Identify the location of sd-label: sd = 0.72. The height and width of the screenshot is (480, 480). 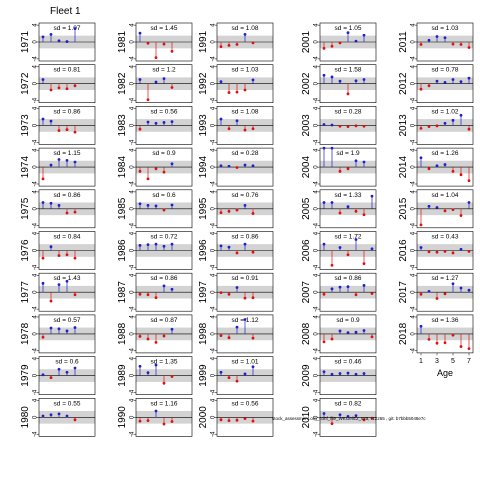
(164, 237).